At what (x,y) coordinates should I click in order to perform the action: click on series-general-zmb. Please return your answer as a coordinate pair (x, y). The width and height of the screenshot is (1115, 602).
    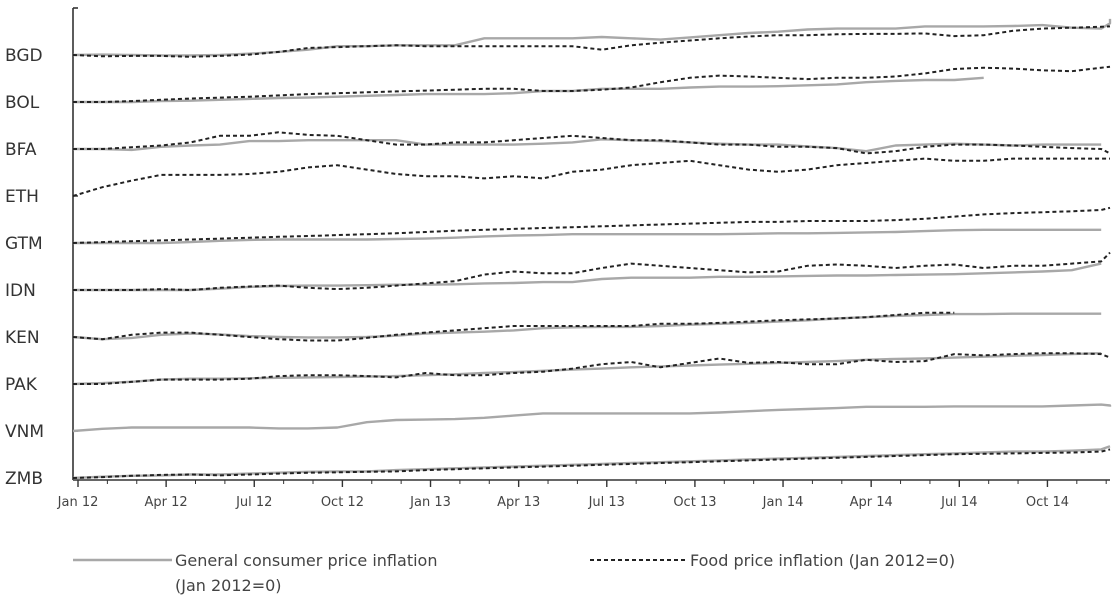
    Looking at the image, I should click on (591, 462).